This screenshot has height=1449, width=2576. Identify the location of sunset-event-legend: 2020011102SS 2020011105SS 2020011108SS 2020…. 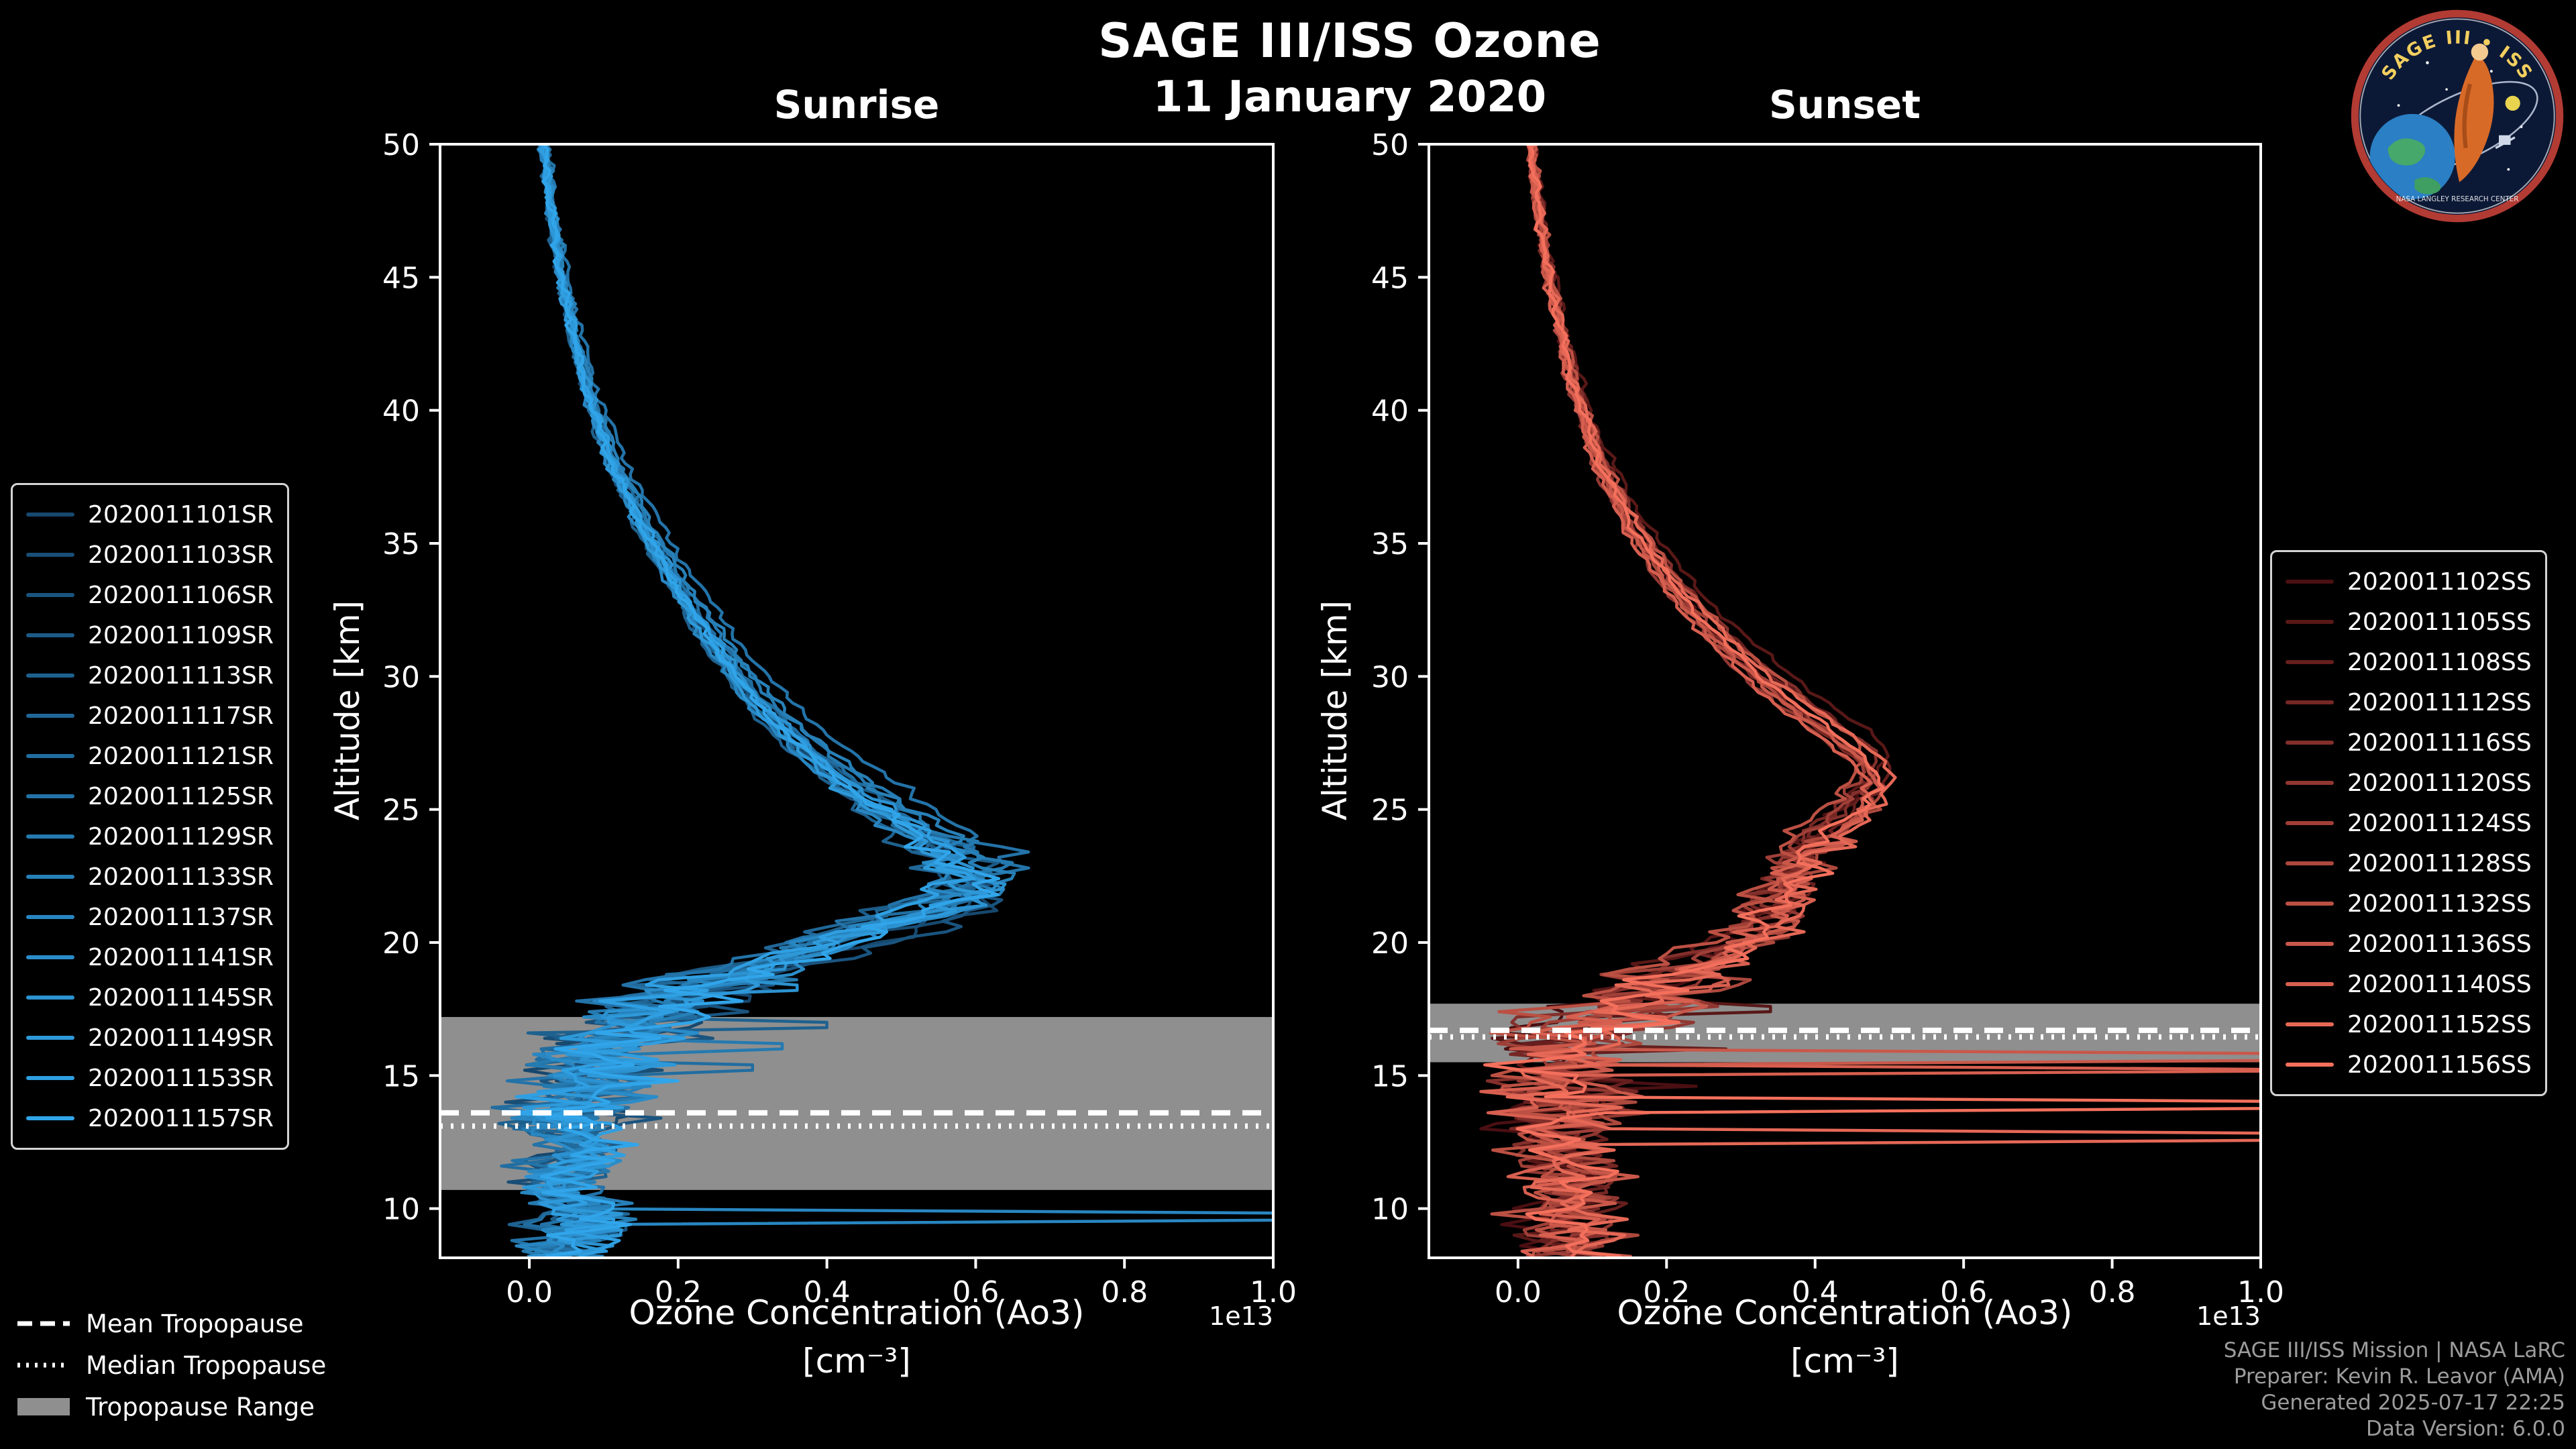
(2408, 823).